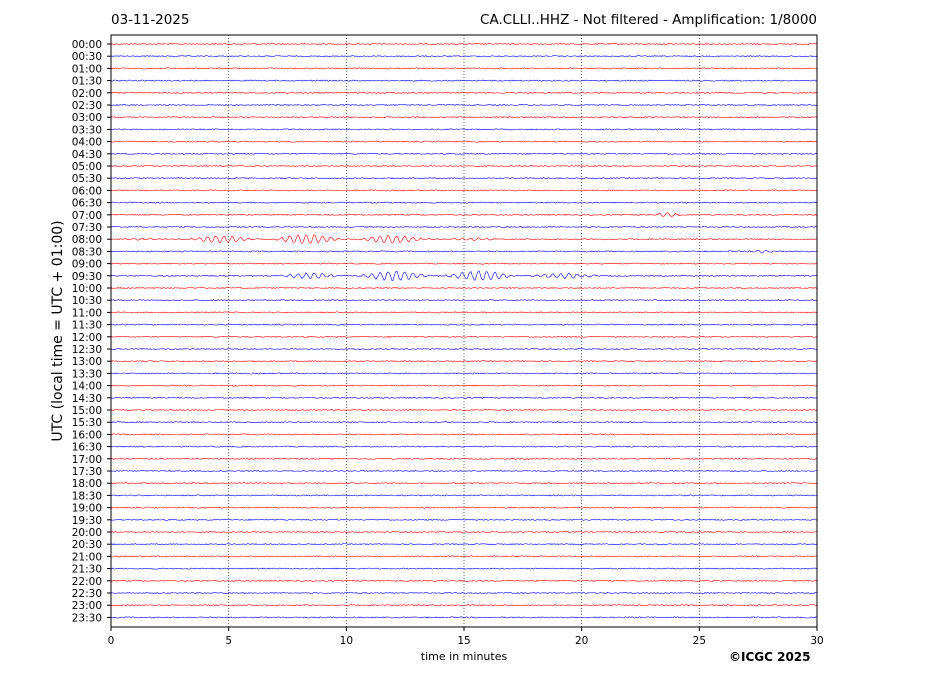 This screenshot has width=927, height=696. What do you see at coordinates (87, 265) in the screenshot?
I see `row-label: 09:00` at bounding box center [87, 265].